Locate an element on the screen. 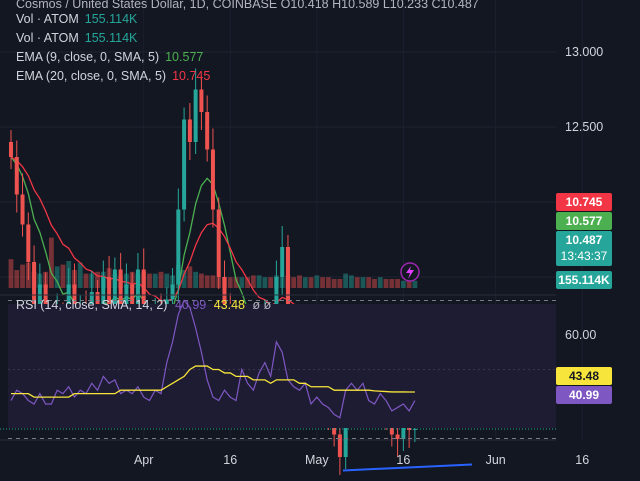 Image resolution: width=640 pixels, height=481 pixels. rsi-ma-line is located at coordinates (213, 381).